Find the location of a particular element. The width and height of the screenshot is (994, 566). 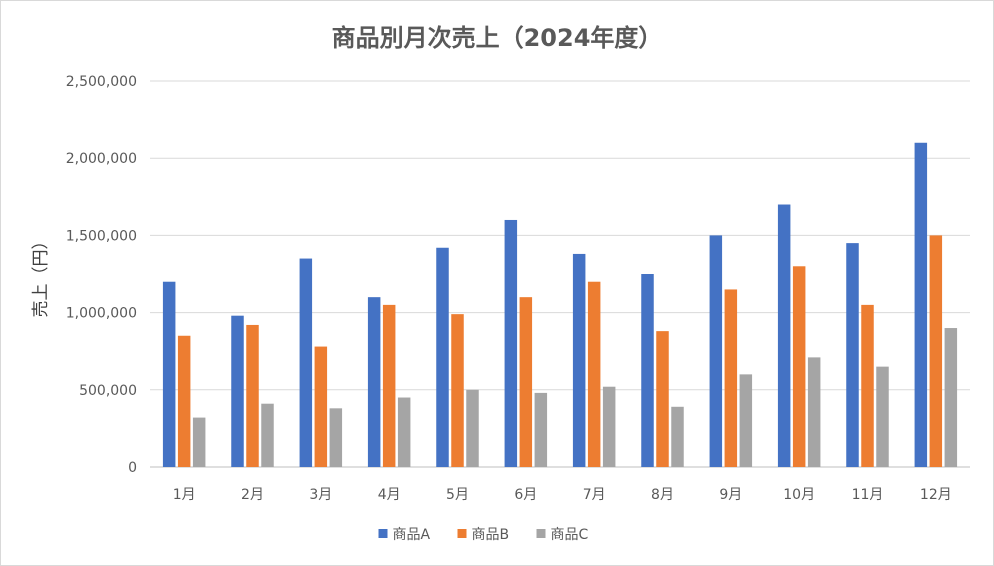

x-tick-label: 7月 is located at coordinates (594, 495).